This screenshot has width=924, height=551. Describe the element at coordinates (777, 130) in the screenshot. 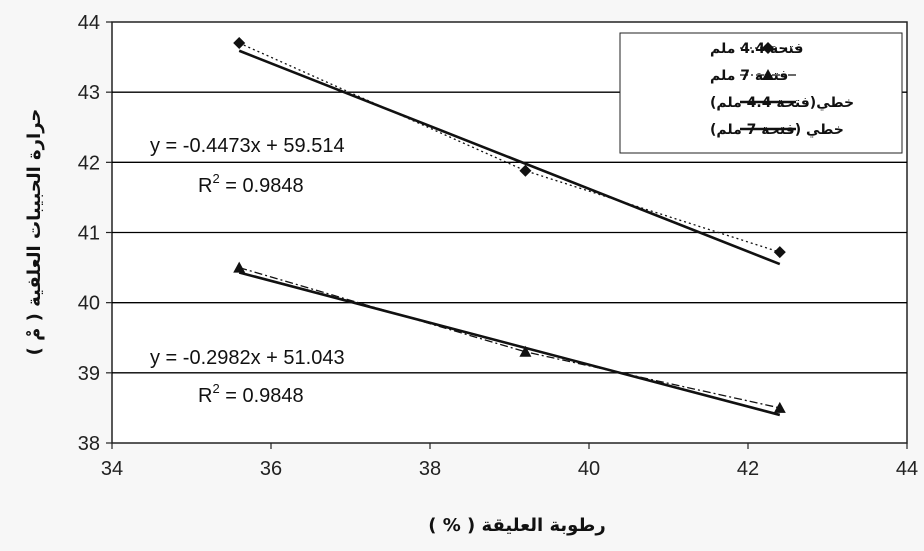

I see `legend-label: خطي (فتحة 7 ملم)` at that location.